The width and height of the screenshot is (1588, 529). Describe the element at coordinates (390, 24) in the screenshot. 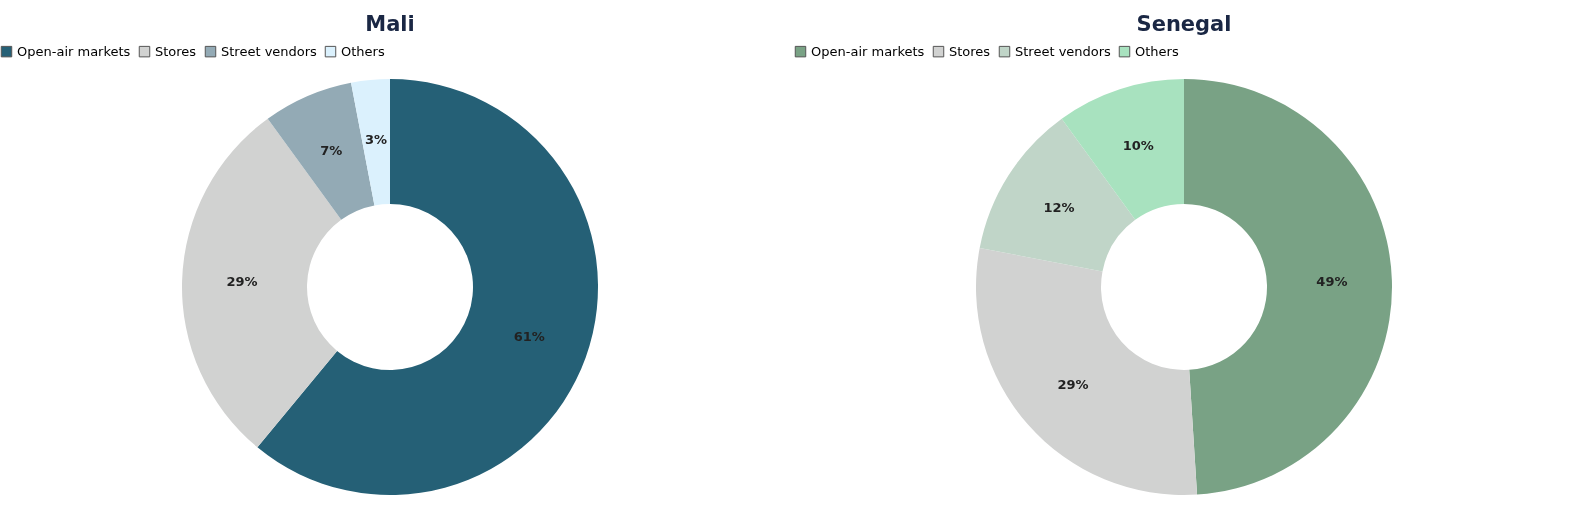

I see `chart-title: Mali` at that location.